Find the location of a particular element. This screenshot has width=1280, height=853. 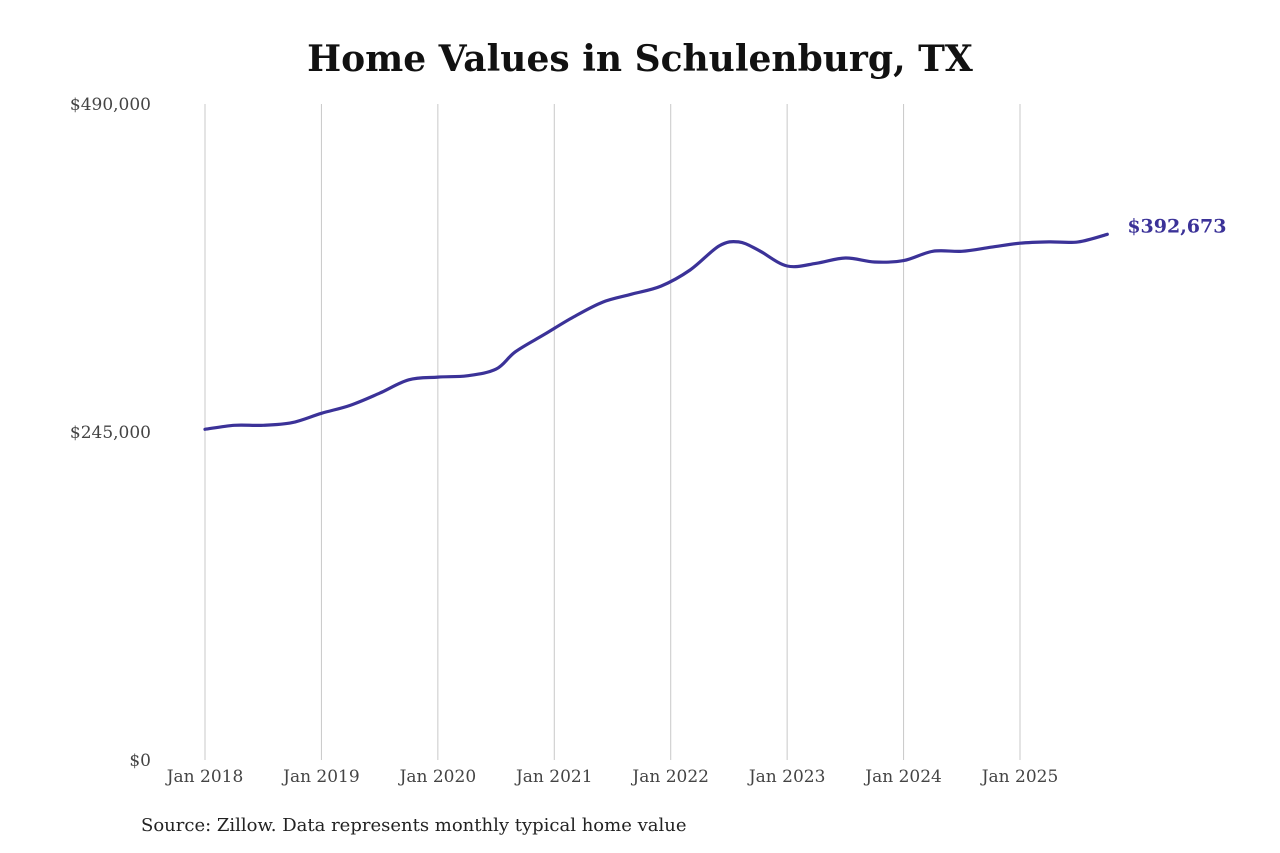

end-value-label: $392,673 is located at coordinates (1176, 226).